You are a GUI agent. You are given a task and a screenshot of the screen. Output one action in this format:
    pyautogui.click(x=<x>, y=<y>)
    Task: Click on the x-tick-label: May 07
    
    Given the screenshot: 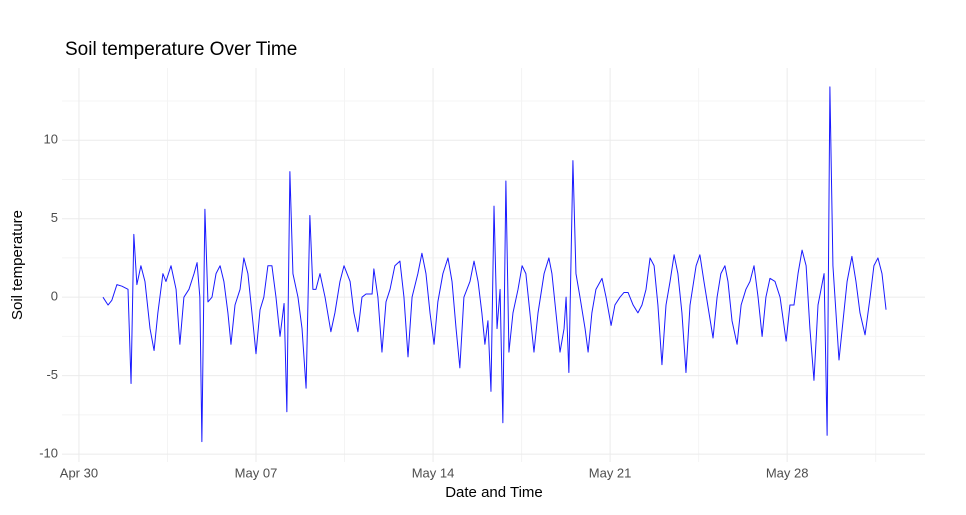 What is the action you would take?
    pyautogui.click(x=256, y=472)
    